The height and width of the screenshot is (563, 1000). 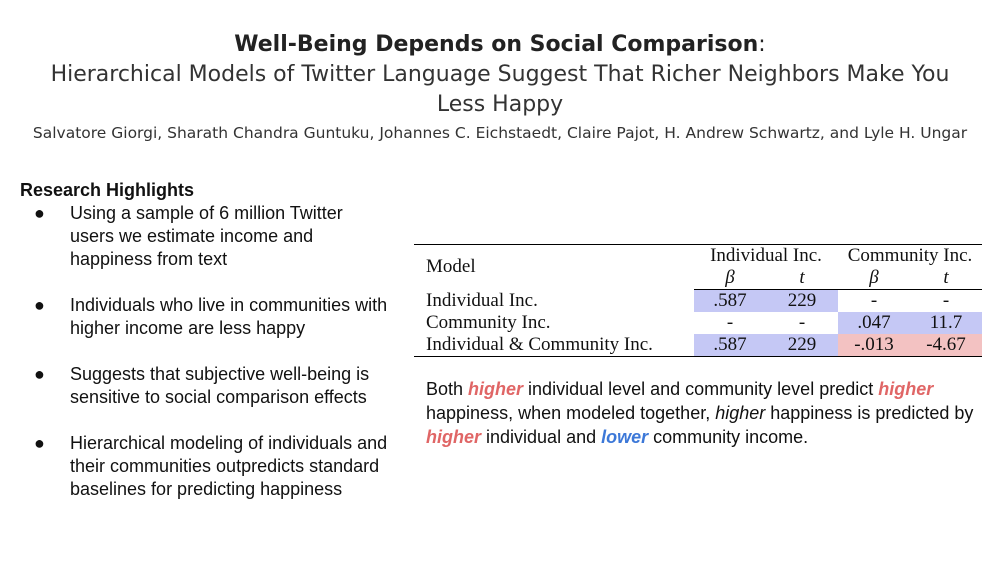 I want to click on title-main: Well-Being Depends on Social Comparison, so click(x=496, y=44).